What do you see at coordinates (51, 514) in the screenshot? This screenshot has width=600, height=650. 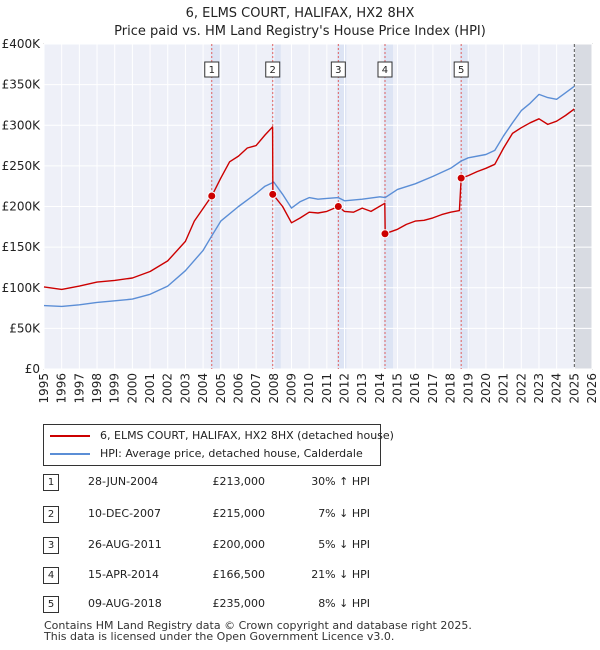 I see `row-number-badge: 2` at bounding box center [51, 514].